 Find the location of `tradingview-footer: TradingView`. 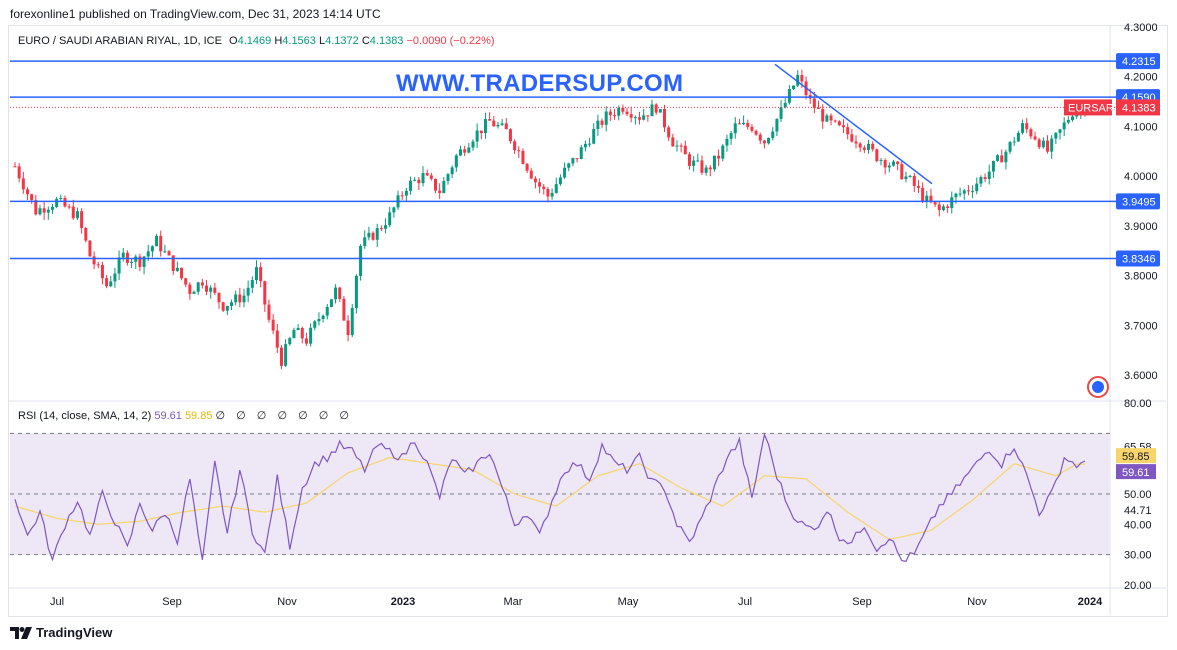

tradingview-footer: TradingView is located at coordinates (61, 632).